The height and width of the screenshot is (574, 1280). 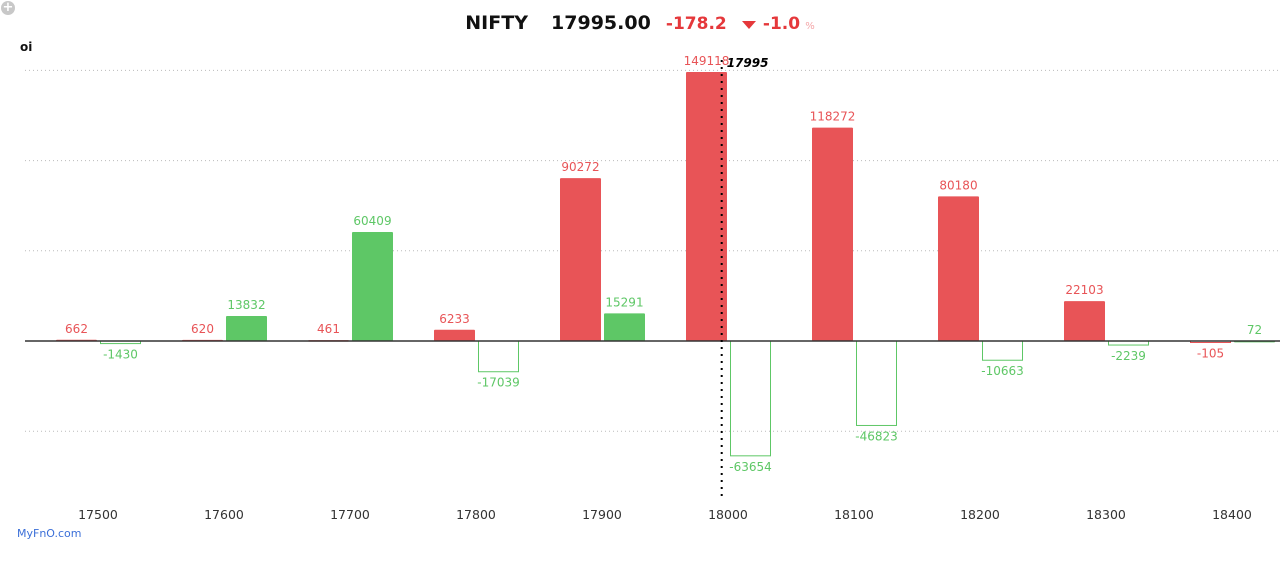 What do you see at coordinates (580, 167) in the screenshot?
I see `data-label: 90272` at bounding box center [580, 167].